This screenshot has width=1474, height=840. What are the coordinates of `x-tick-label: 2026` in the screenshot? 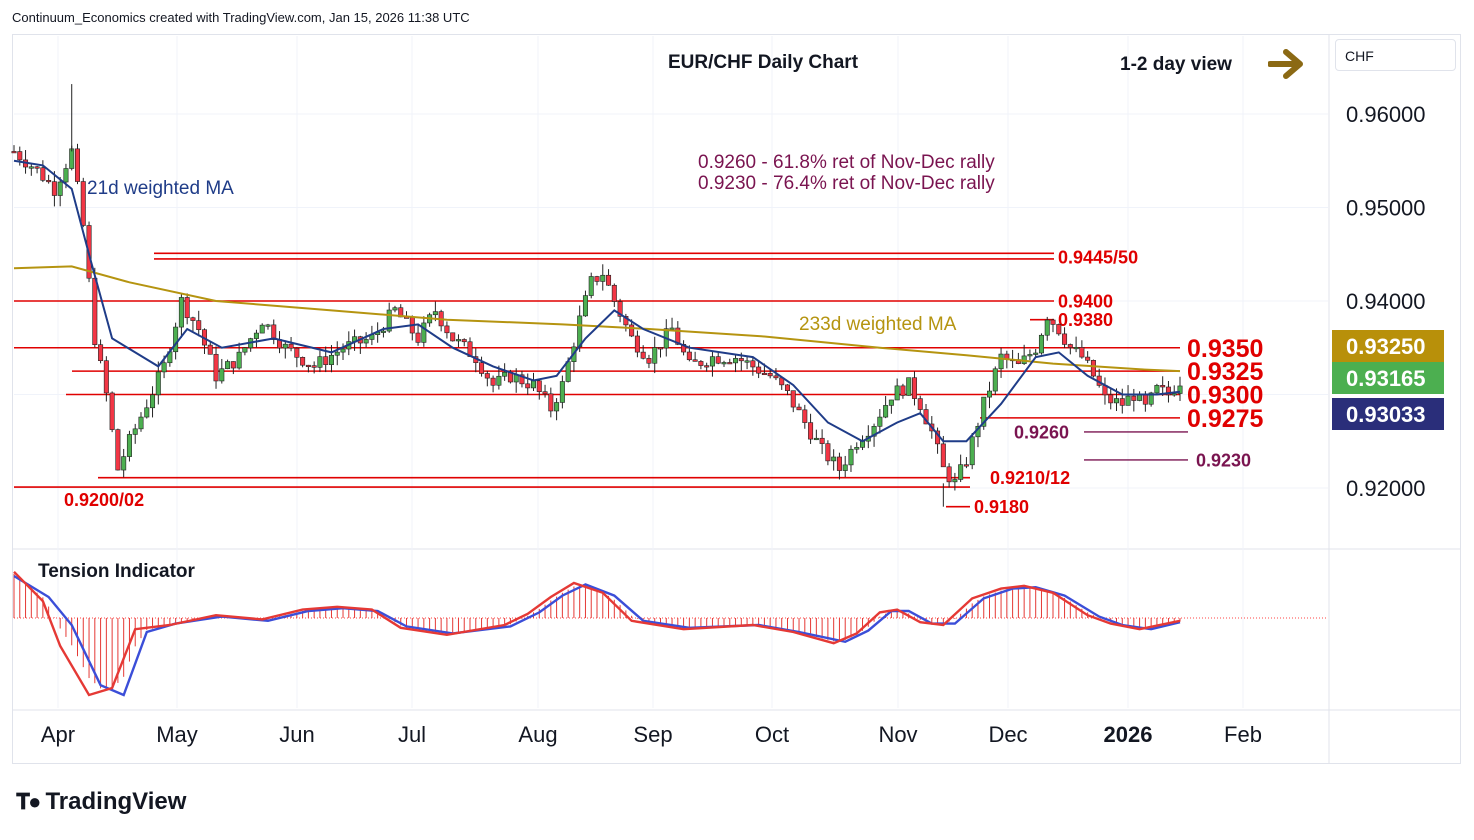 It's located at (1128, 734).